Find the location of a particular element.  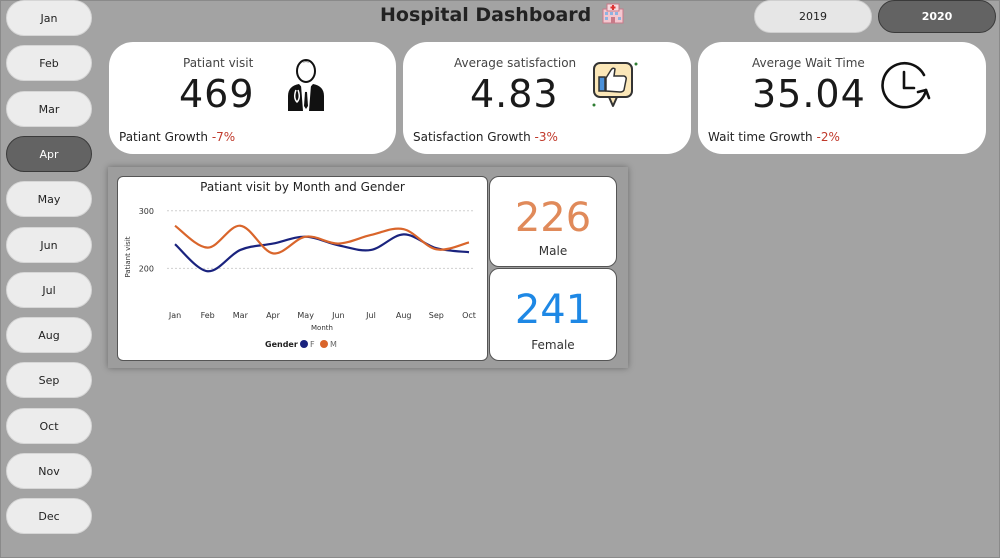

male-label: Male is located at coordinates (553, 251).